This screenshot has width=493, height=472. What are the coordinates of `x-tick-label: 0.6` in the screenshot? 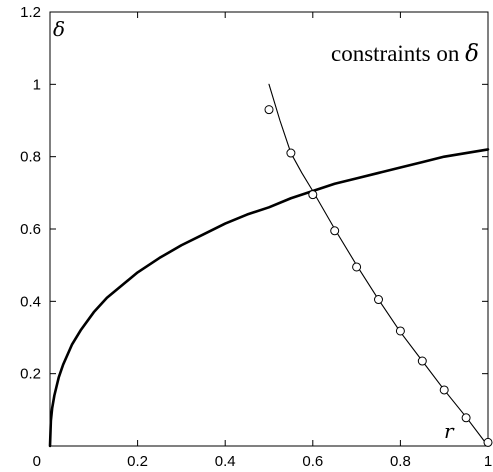 It's located at (312, 461).